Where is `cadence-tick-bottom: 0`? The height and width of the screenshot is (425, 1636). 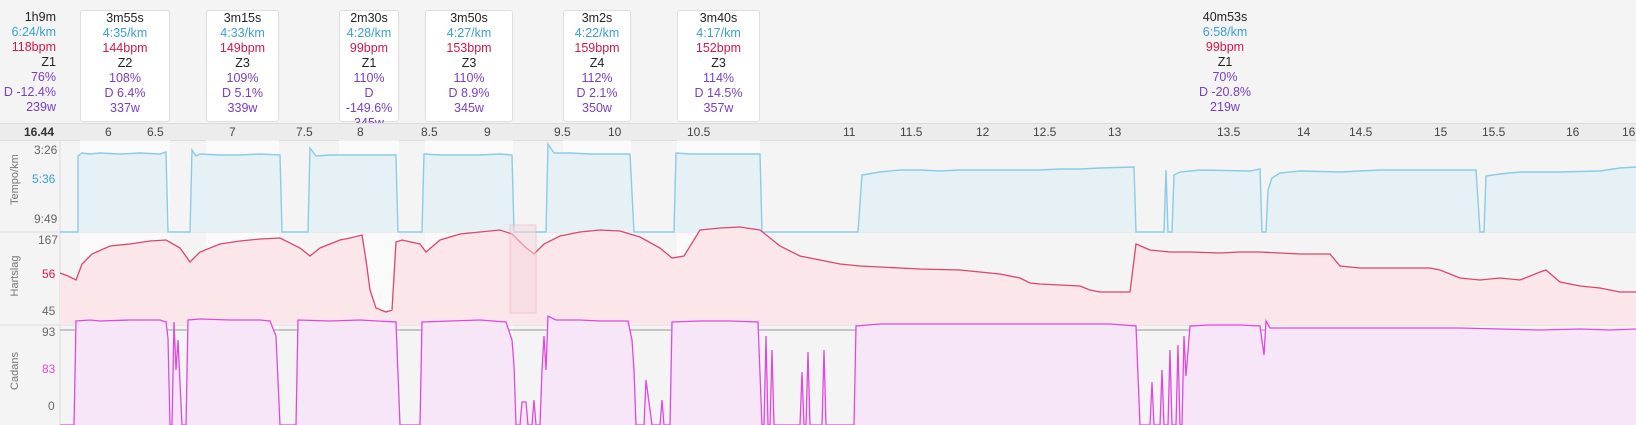 cadence-tick-bottom: 0 is located at coordinates (51, 406).